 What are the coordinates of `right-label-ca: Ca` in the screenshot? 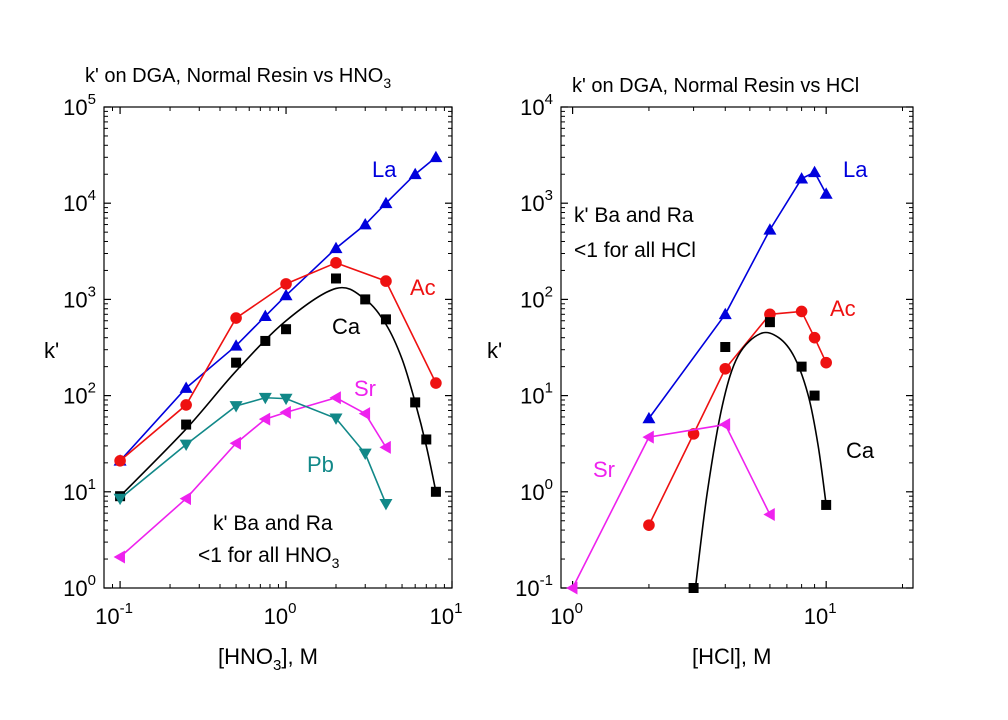 It's located at (860, 450).